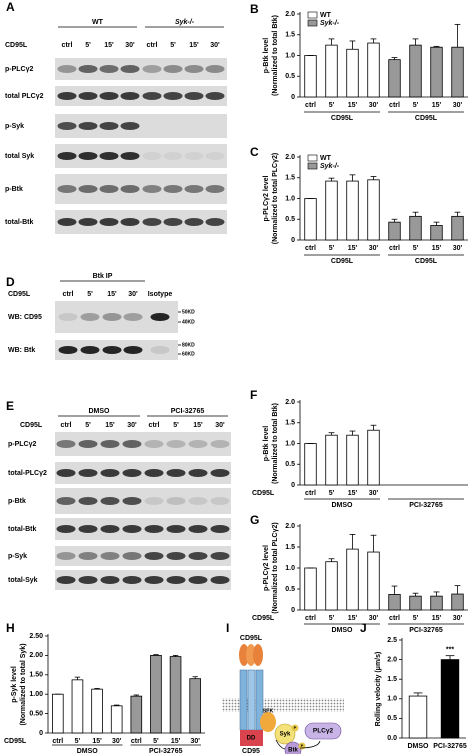 Image resolution: width=474 pixels, height=754 pixels. I want to click on y-axis-label: (Normalized to total Syk), so click(23, 684).